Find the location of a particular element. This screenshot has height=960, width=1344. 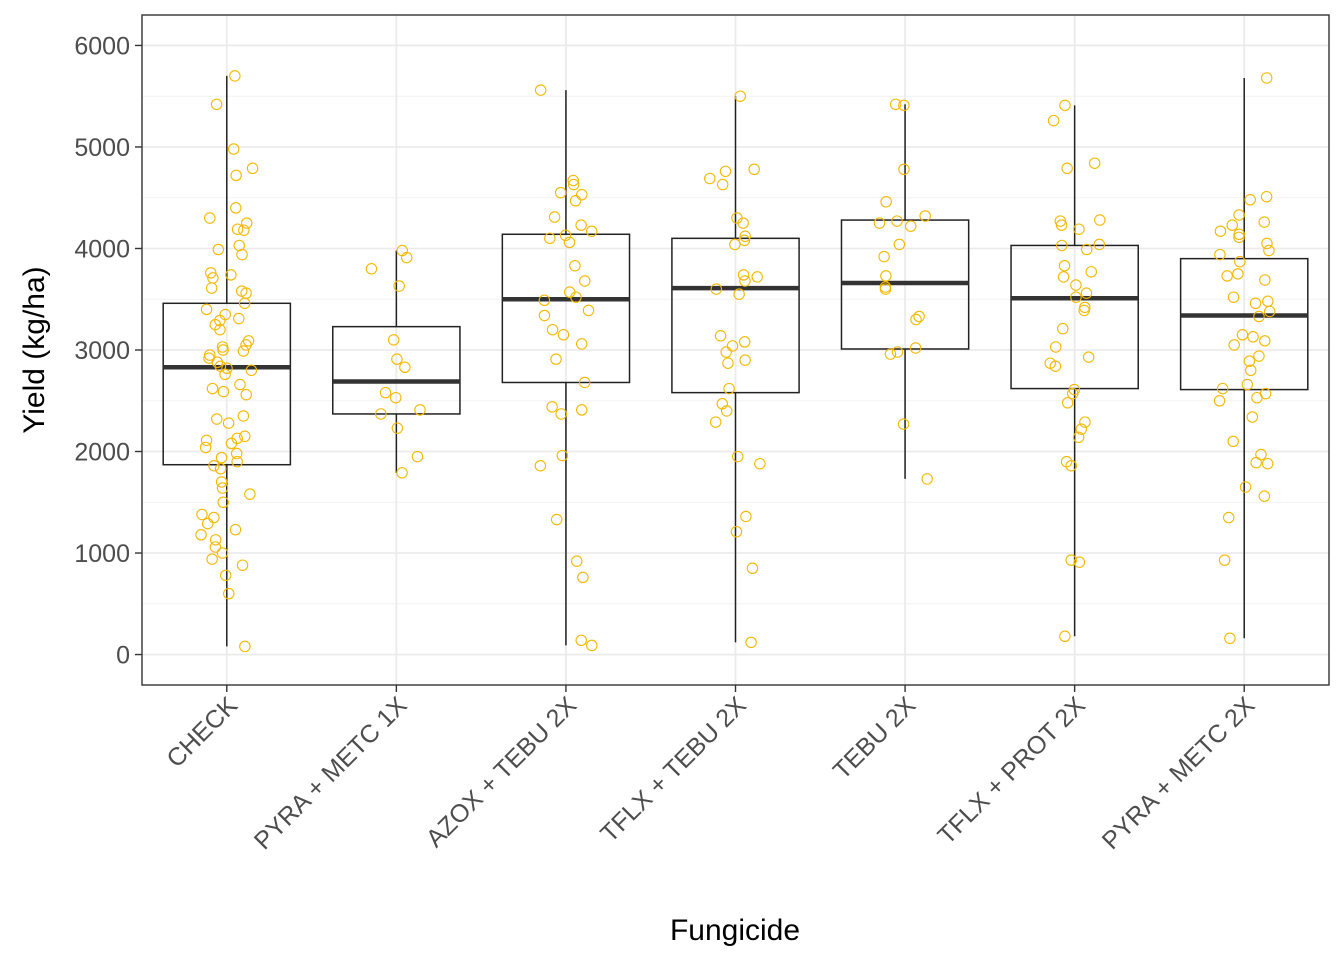

x-tick-label: TFLX + PROT 2X is located at coordinates (1011, 770).